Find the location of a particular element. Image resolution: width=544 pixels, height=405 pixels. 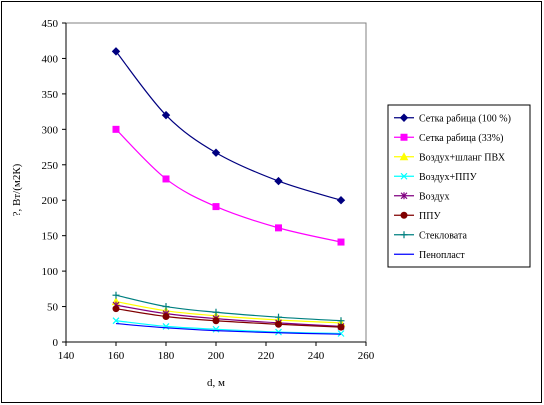

legend-label: Пенопласт is located at coordinates (442, 255).